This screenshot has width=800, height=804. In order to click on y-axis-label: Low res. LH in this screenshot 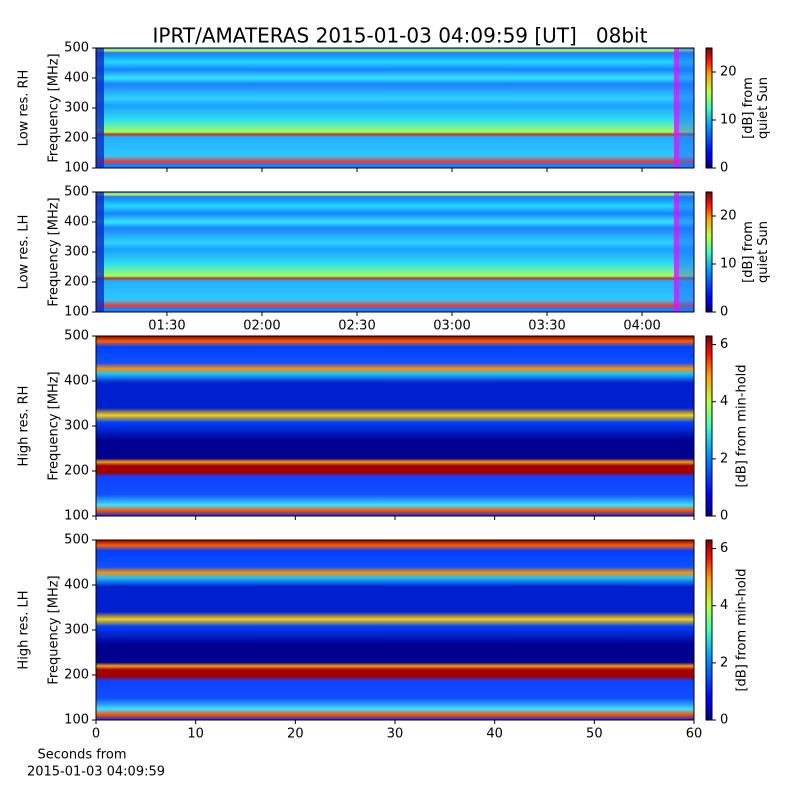, I will do `click(24, 252)`.